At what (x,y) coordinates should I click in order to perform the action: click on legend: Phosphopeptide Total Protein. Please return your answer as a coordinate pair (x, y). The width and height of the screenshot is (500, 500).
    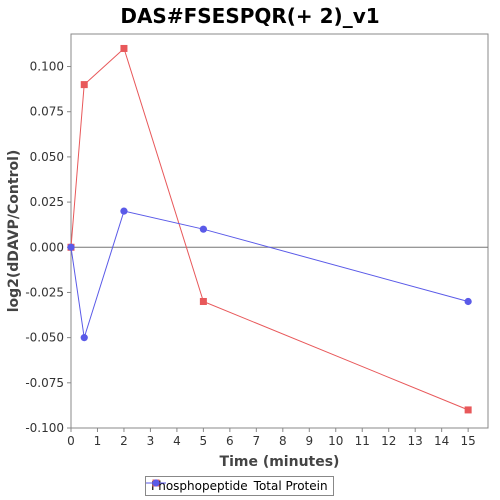
    Looking at the image, I should click on (239, 486).